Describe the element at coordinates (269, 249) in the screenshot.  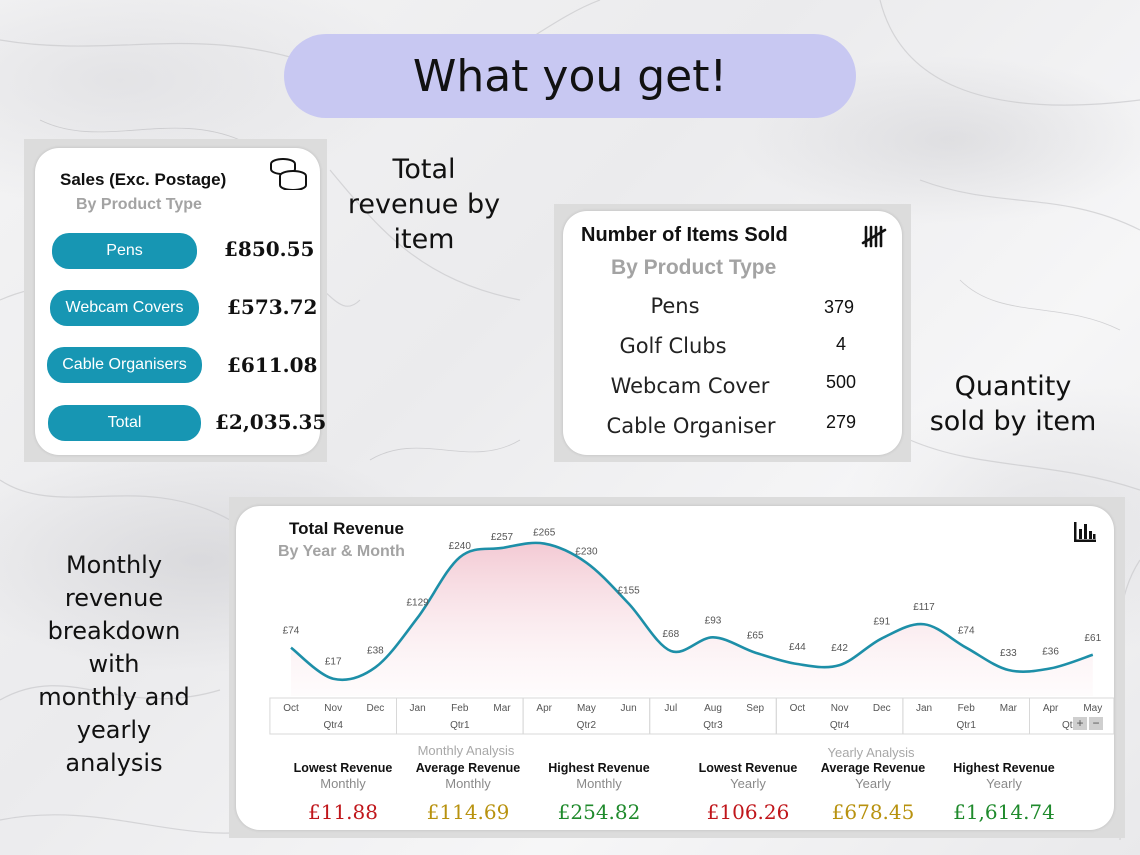
I see `amount-pens: £850.55` at that location.